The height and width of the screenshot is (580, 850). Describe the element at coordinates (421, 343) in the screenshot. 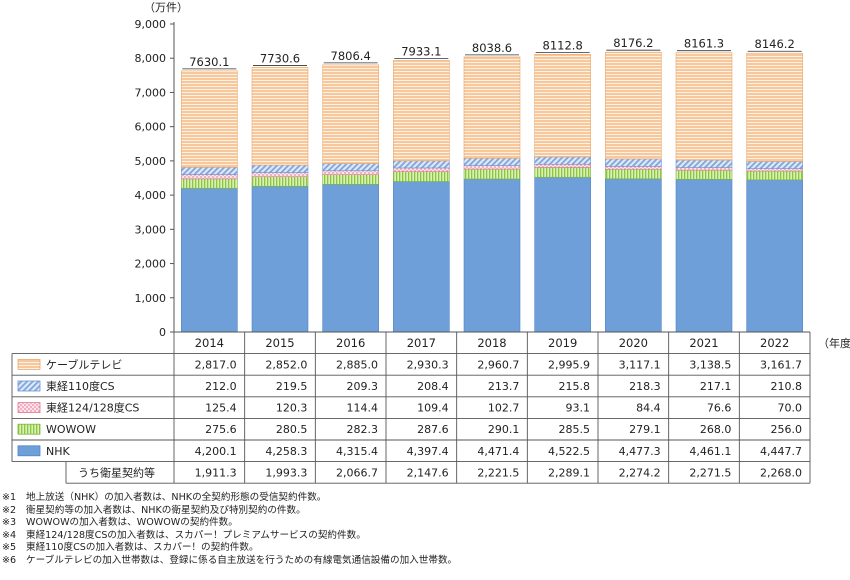

I see `x-tick-label-2017: 2017` at that location.